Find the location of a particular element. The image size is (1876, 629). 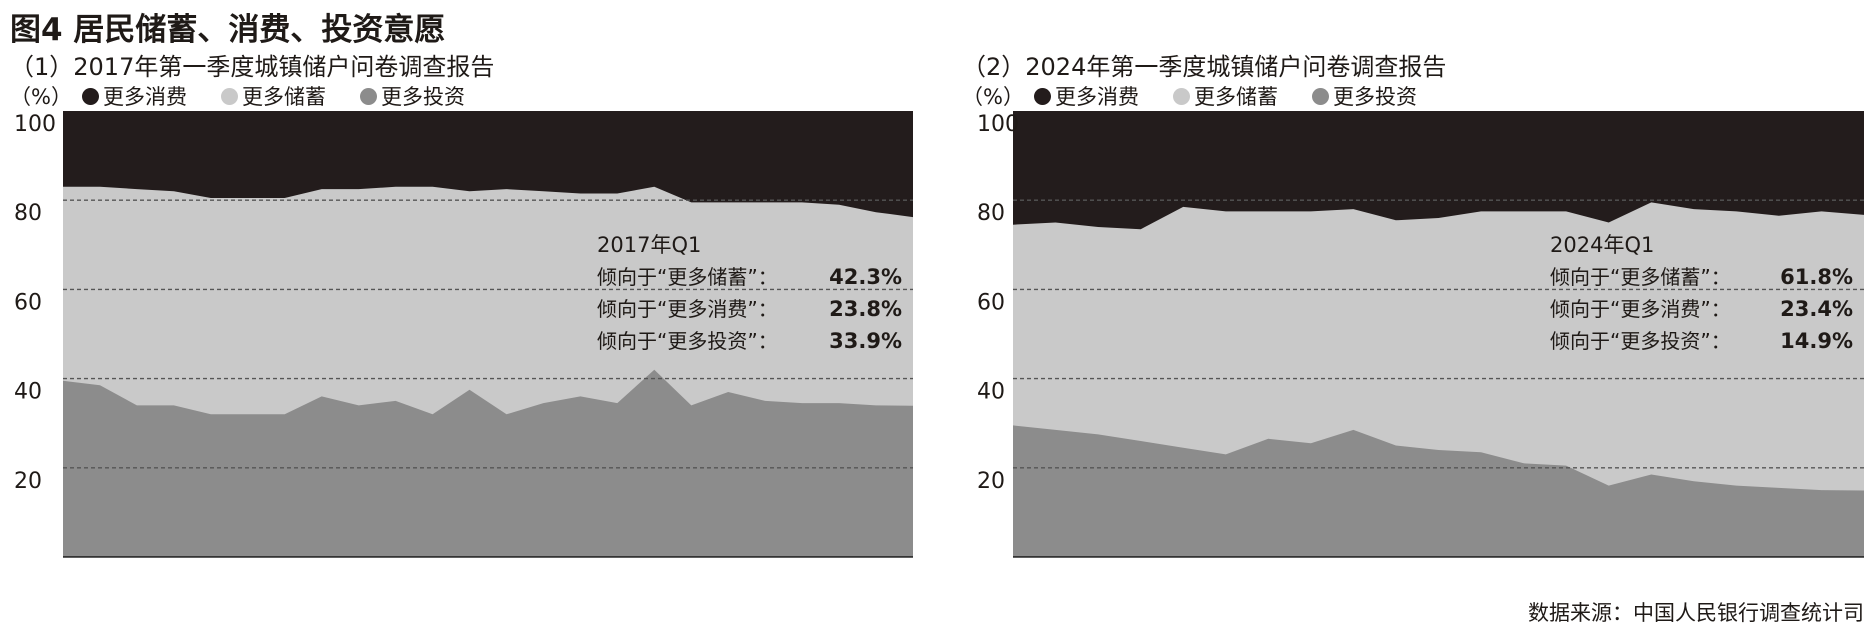

annotation-value: 23.8% is located at coordinates (865, 309).